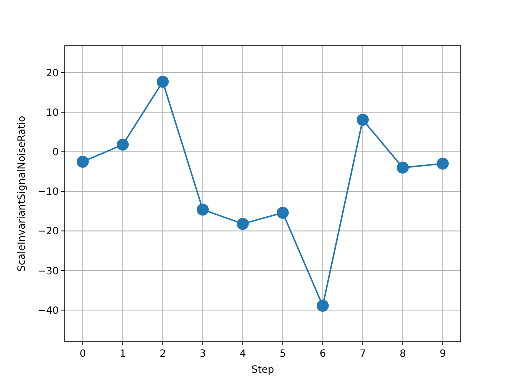 The height and width of the screenshot is (384, 512). Describe the element at coordinates (283, 354) in the screenshot. I see `x-tick-label: 5` at that location.